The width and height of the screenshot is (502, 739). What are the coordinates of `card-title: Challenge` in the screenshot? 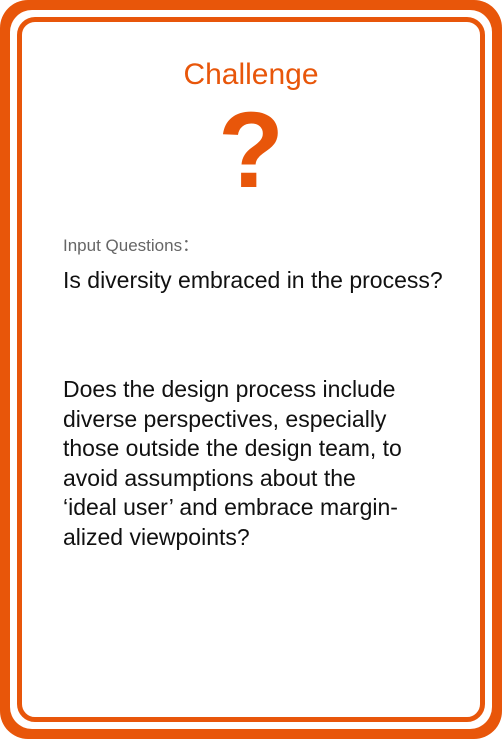 It's located at (251, 74).